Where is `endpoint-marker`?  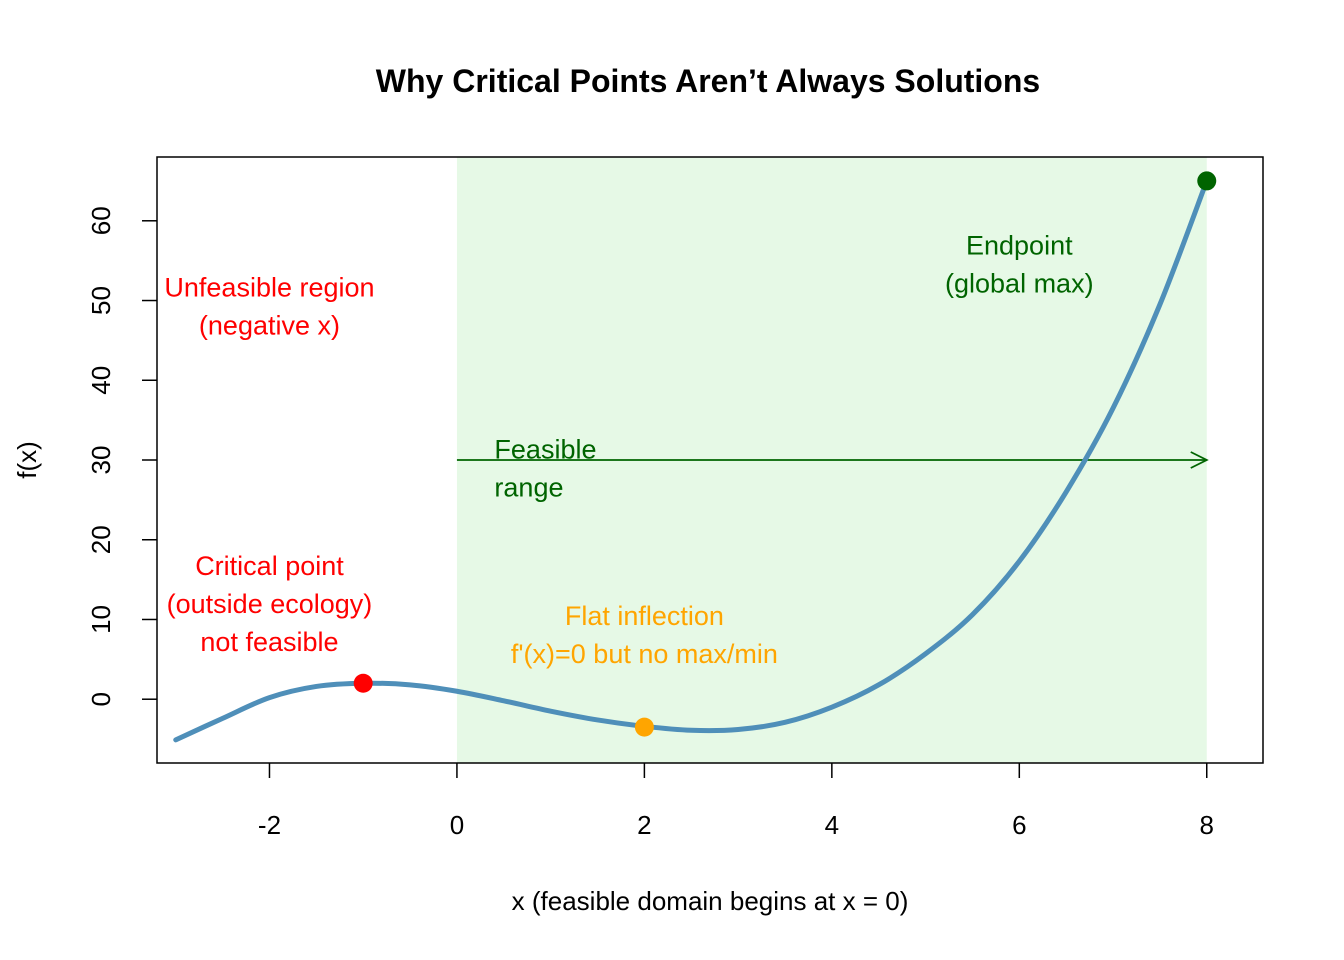 endpoint-marker is located at coordinates (1207, 181).